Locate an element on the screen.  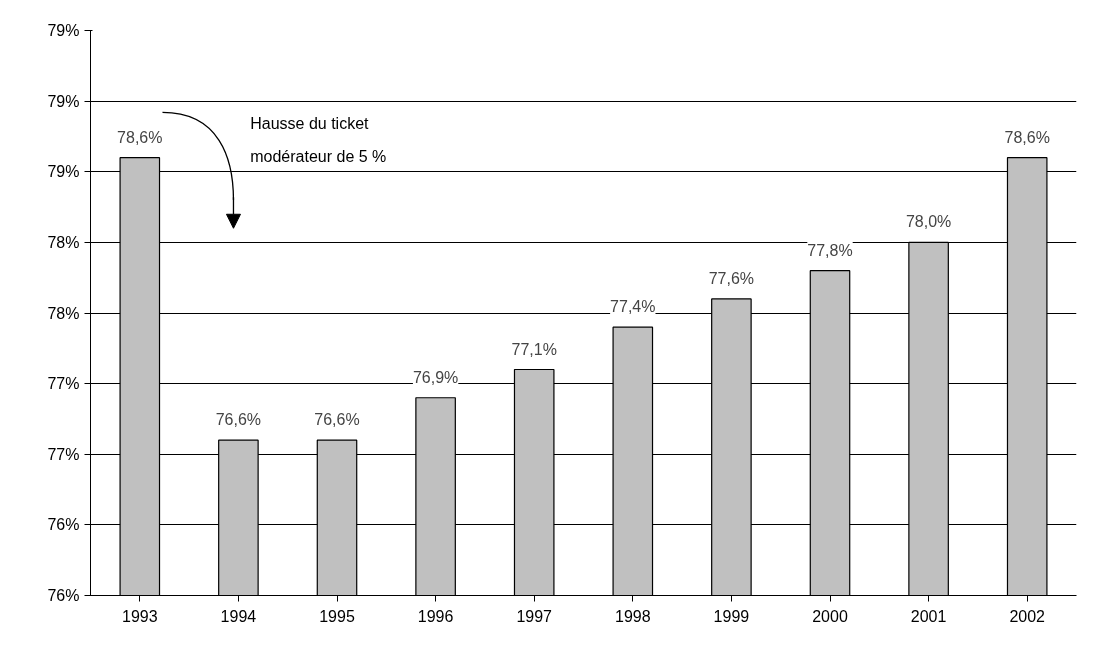
data-label: 77,1% is located at coordinates (534, 349).